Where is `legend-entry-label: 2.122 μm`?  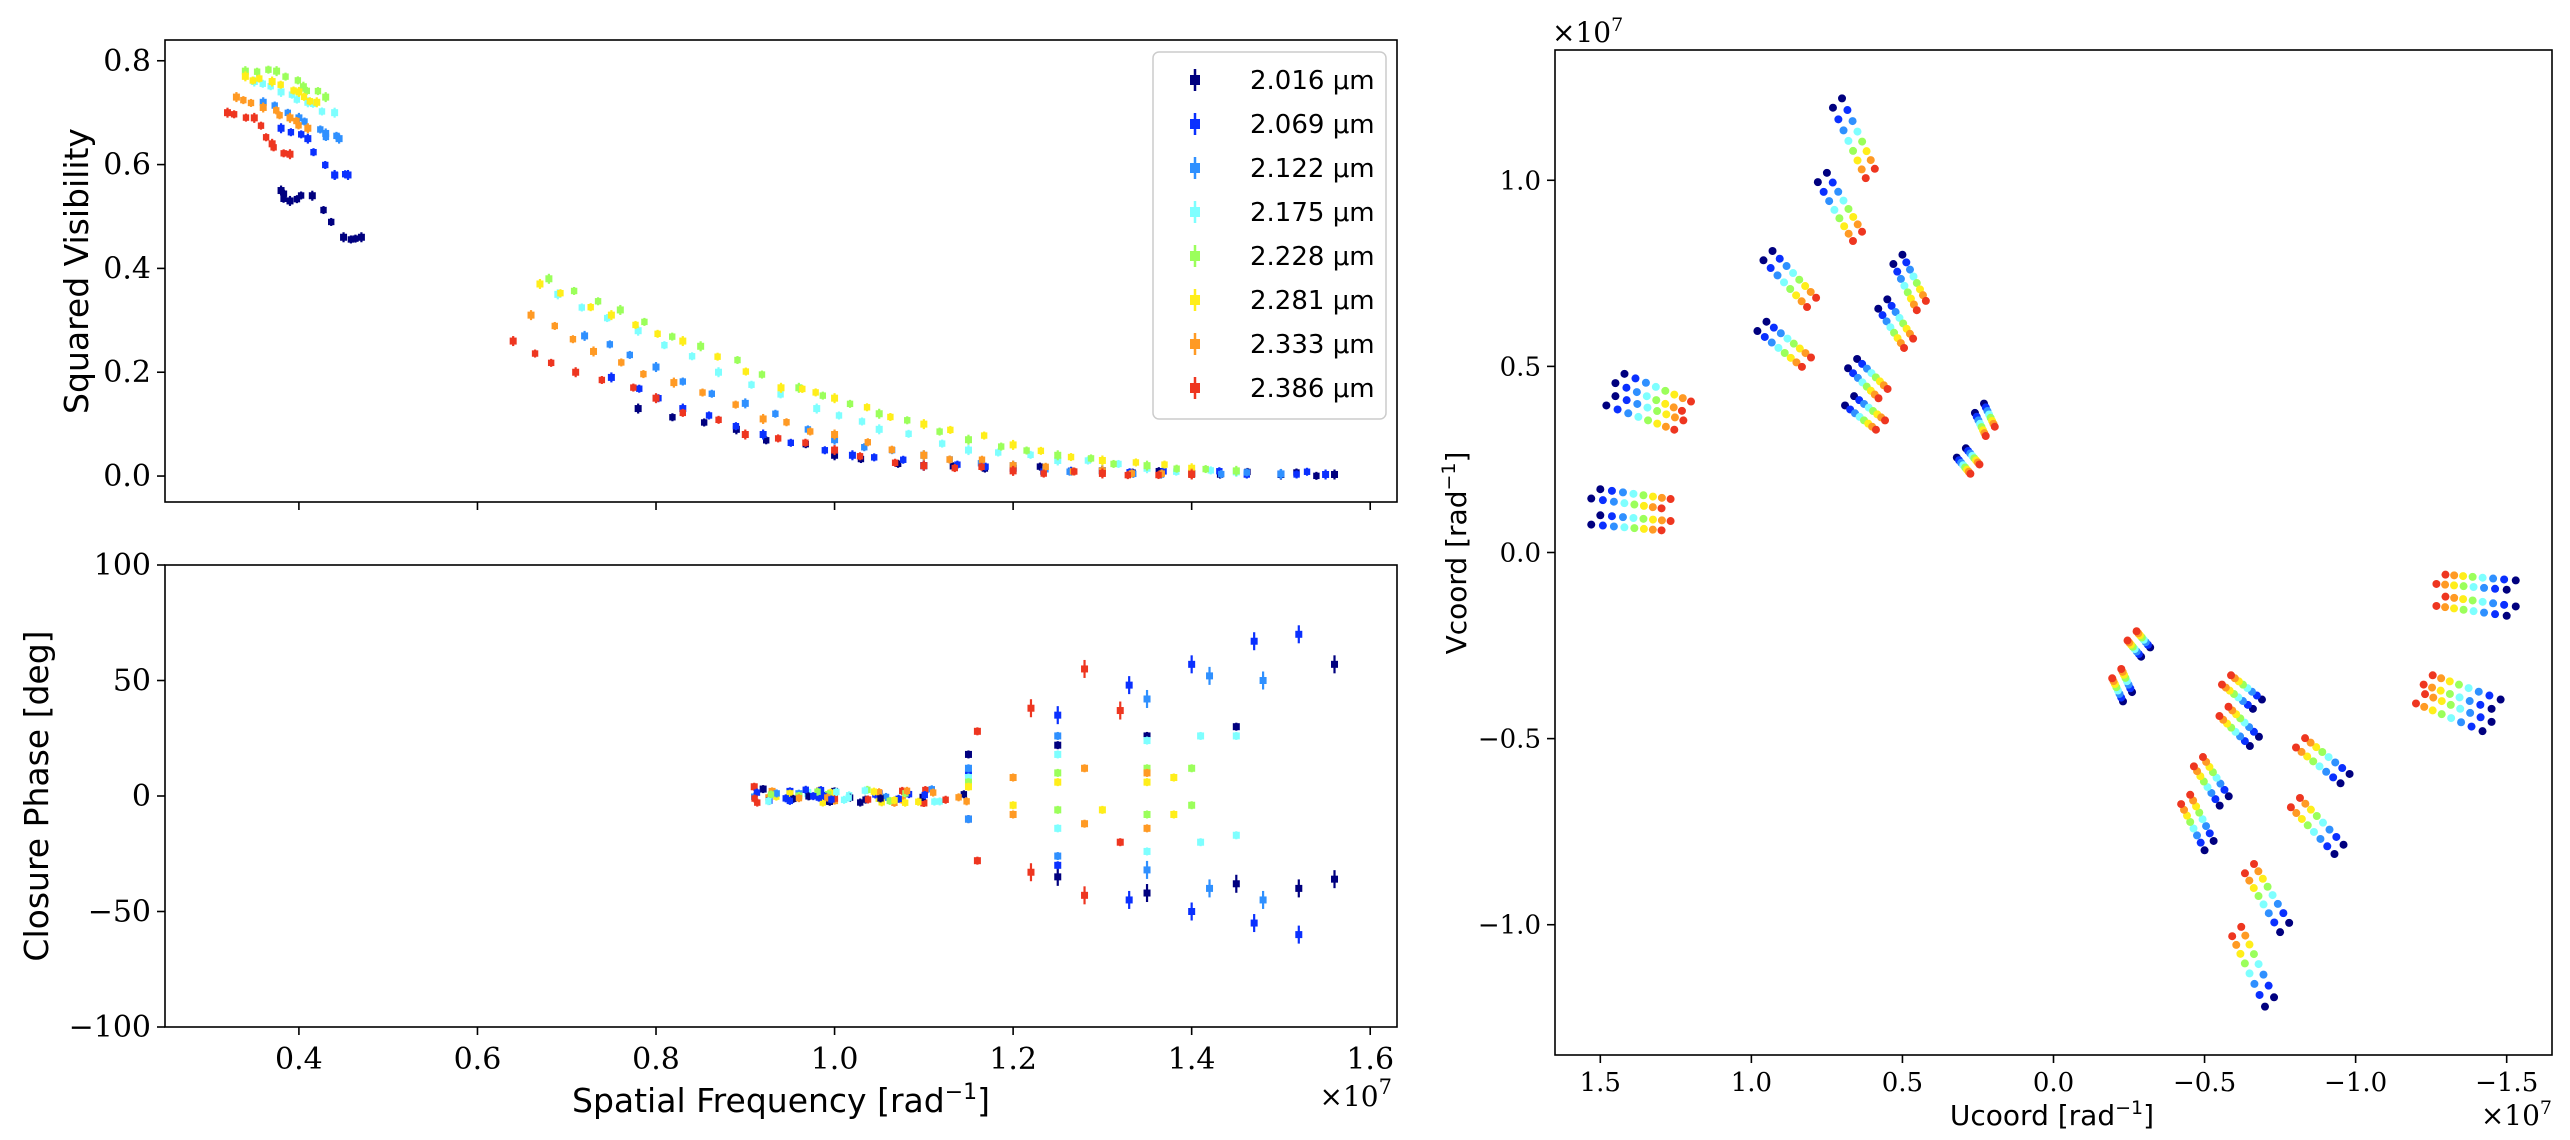
legend-entry-label: 2.122 μm is located at coordinates (1312, 169).